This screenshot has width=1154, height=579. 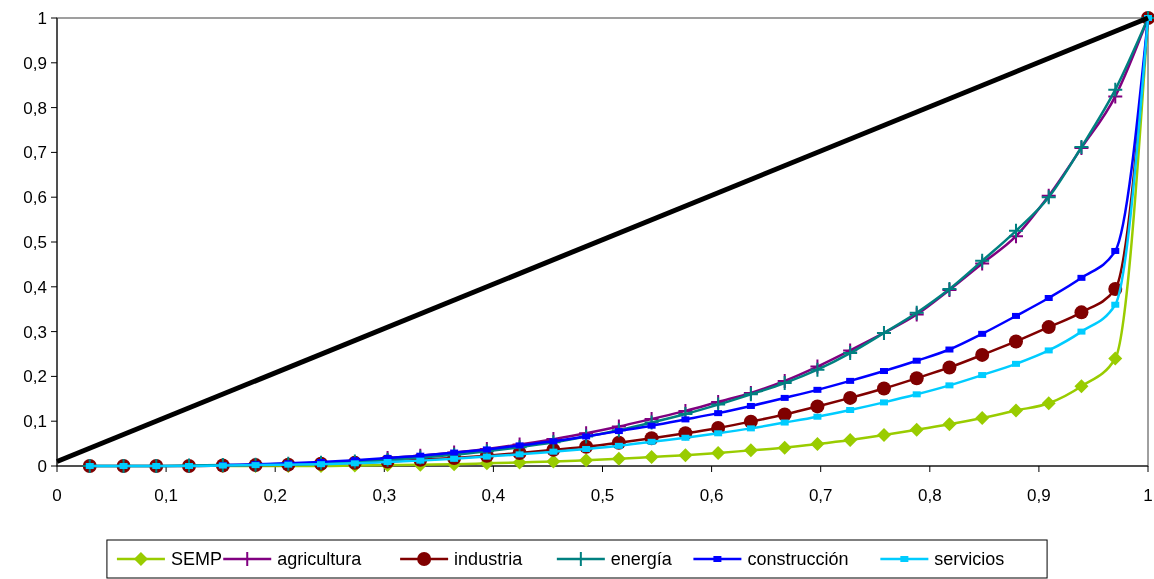 I want to click on y-tick-label: 0, so click(x=42, y=466).